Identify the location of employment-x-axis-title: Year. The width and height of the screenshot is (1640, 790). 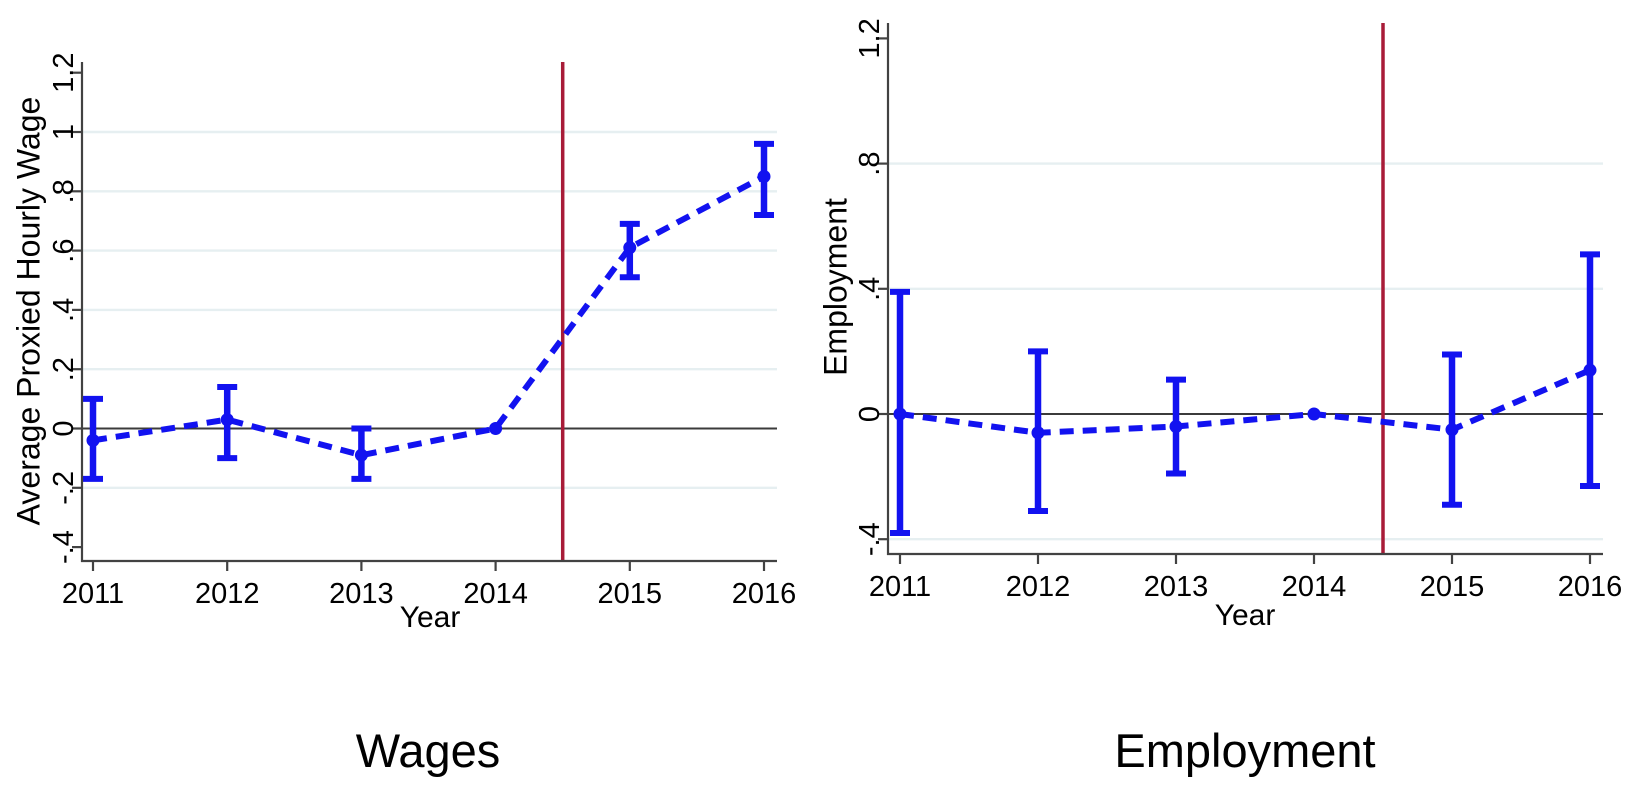
(1245, 615).